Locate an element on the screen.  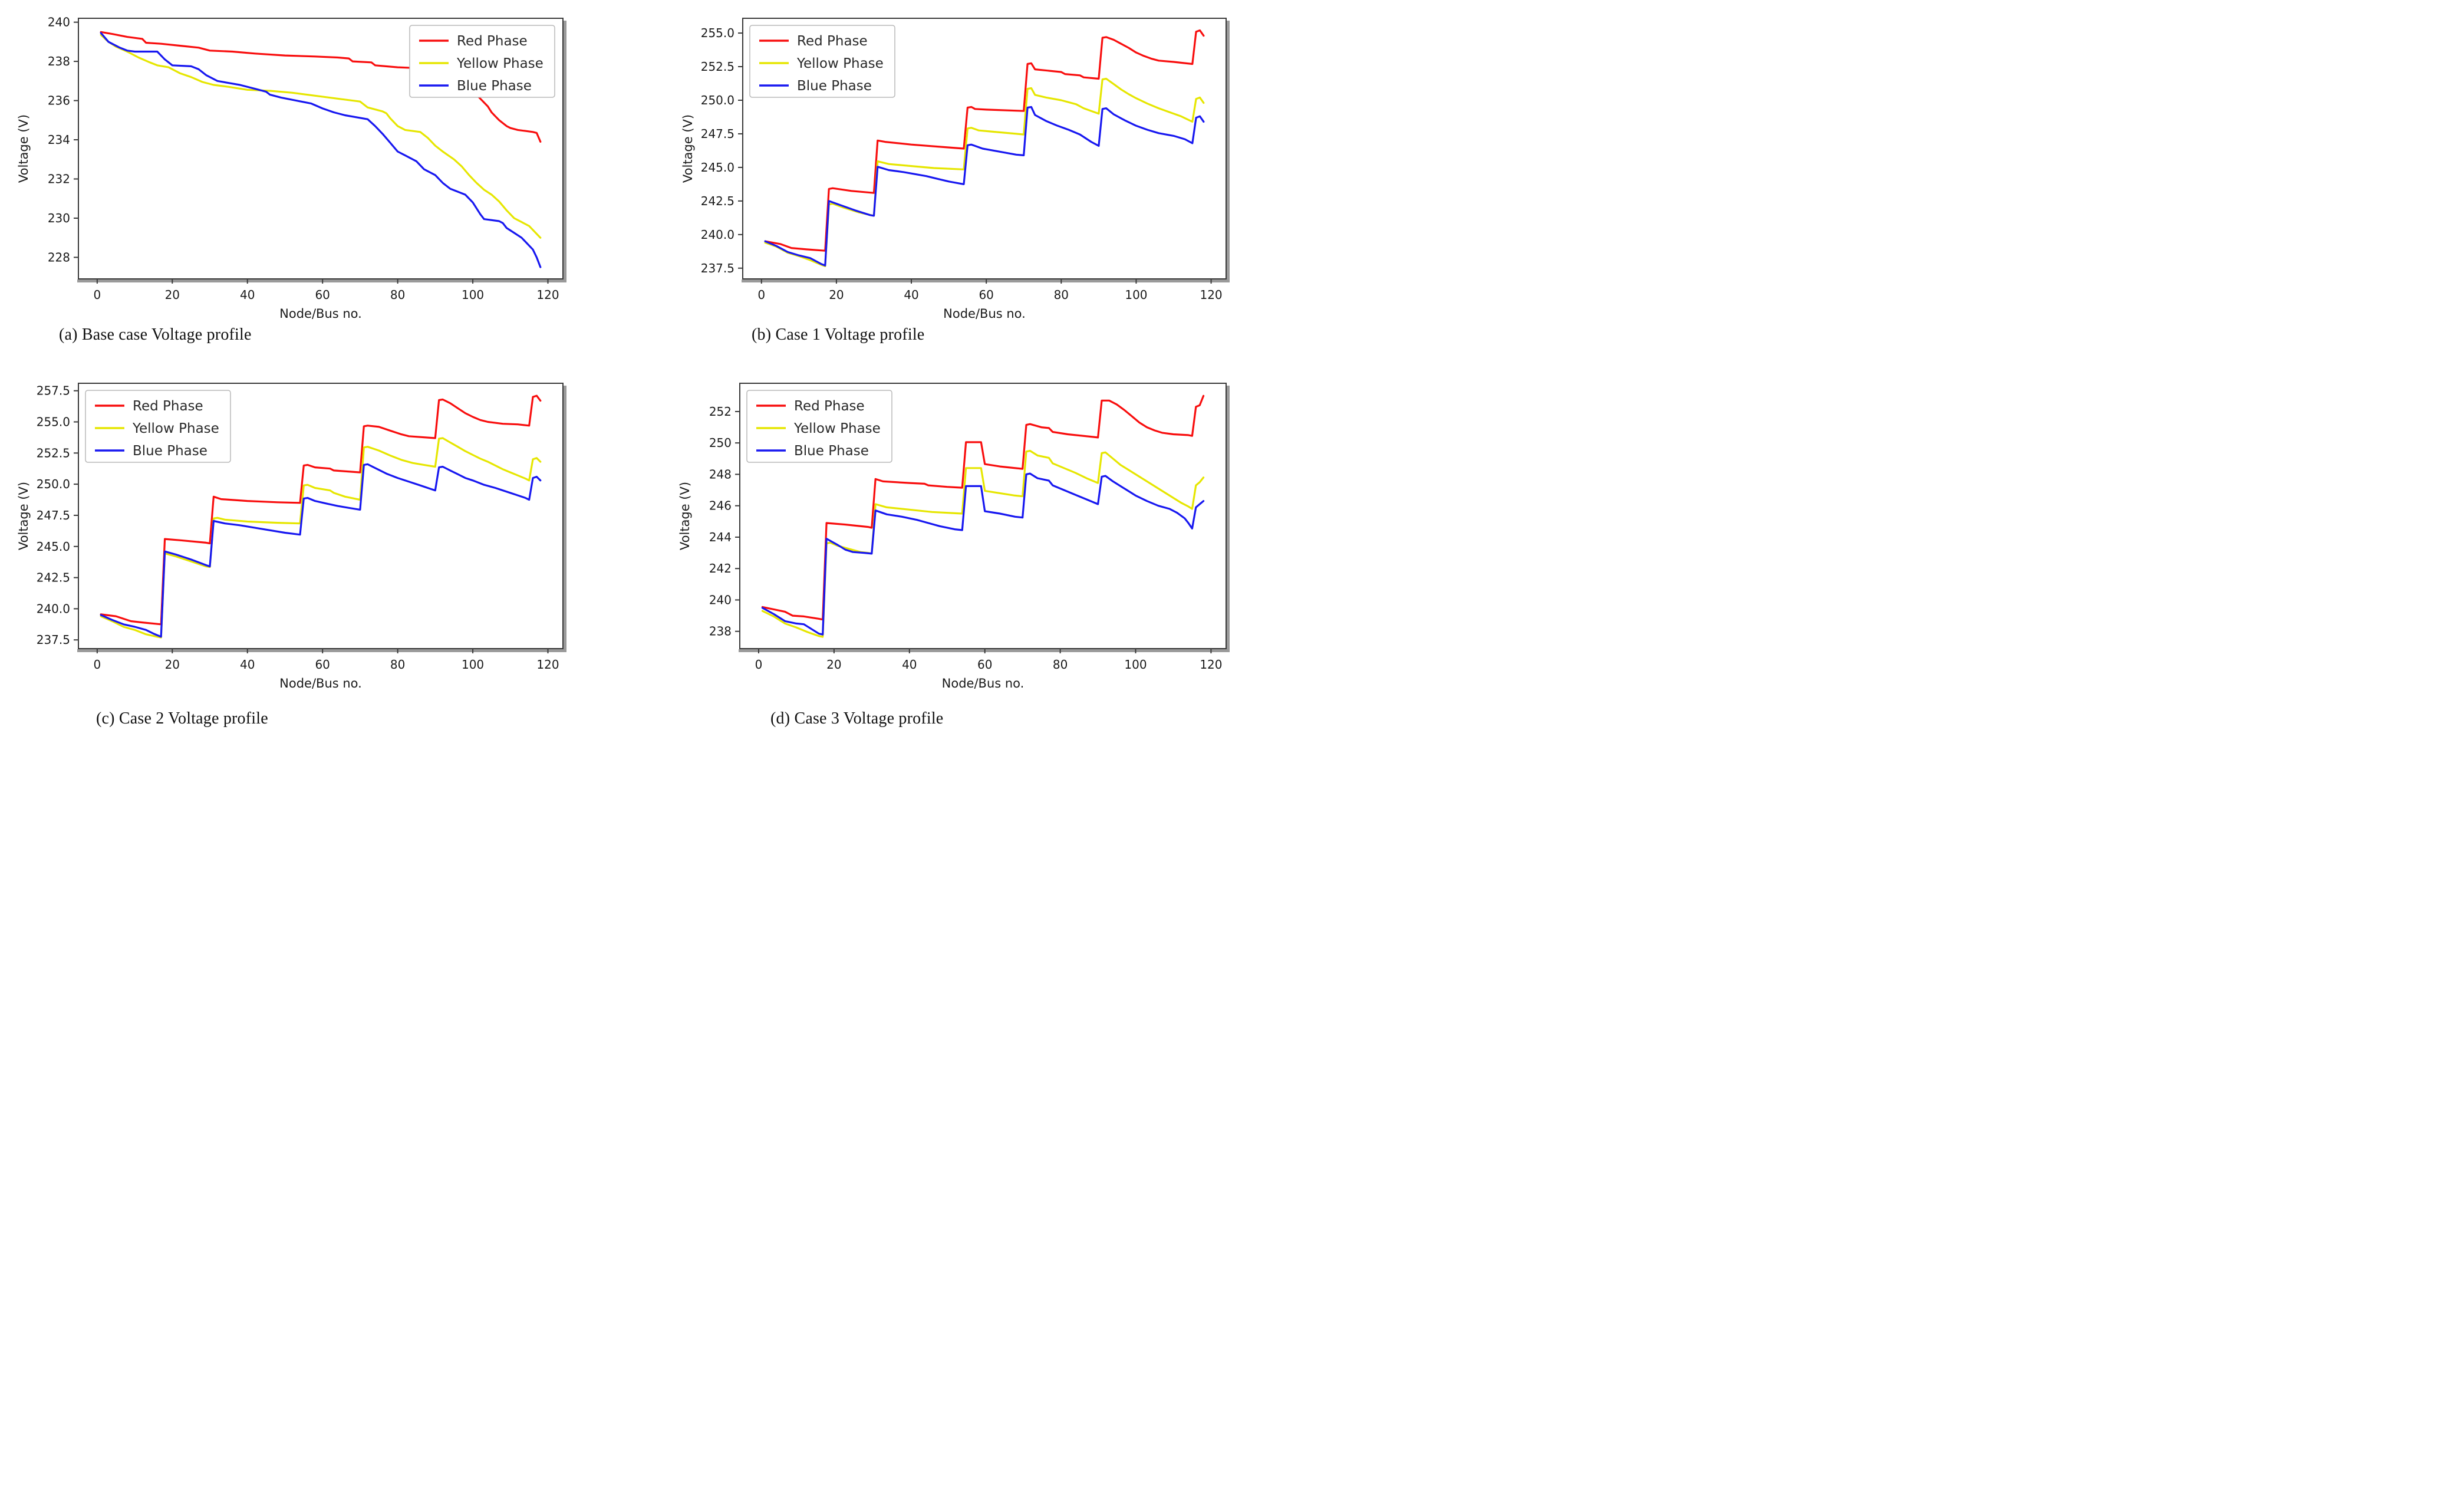
y-tick-label: 230 is located at coordinates (59, 218).